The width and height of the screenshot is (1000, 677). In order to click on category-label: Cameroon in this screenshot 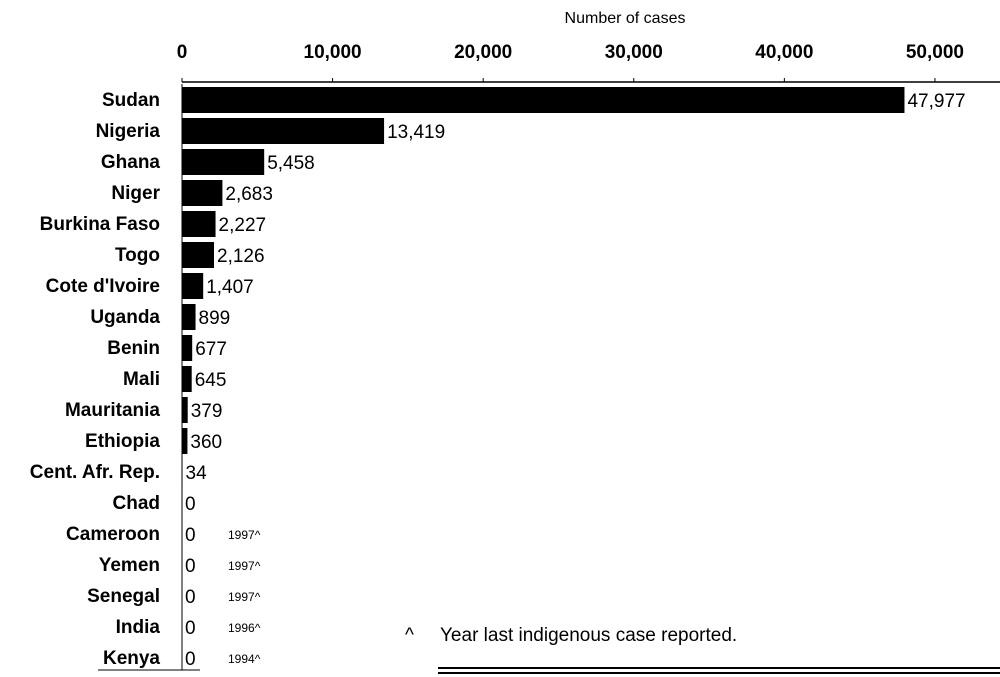, I will do `click(113, 534)`.